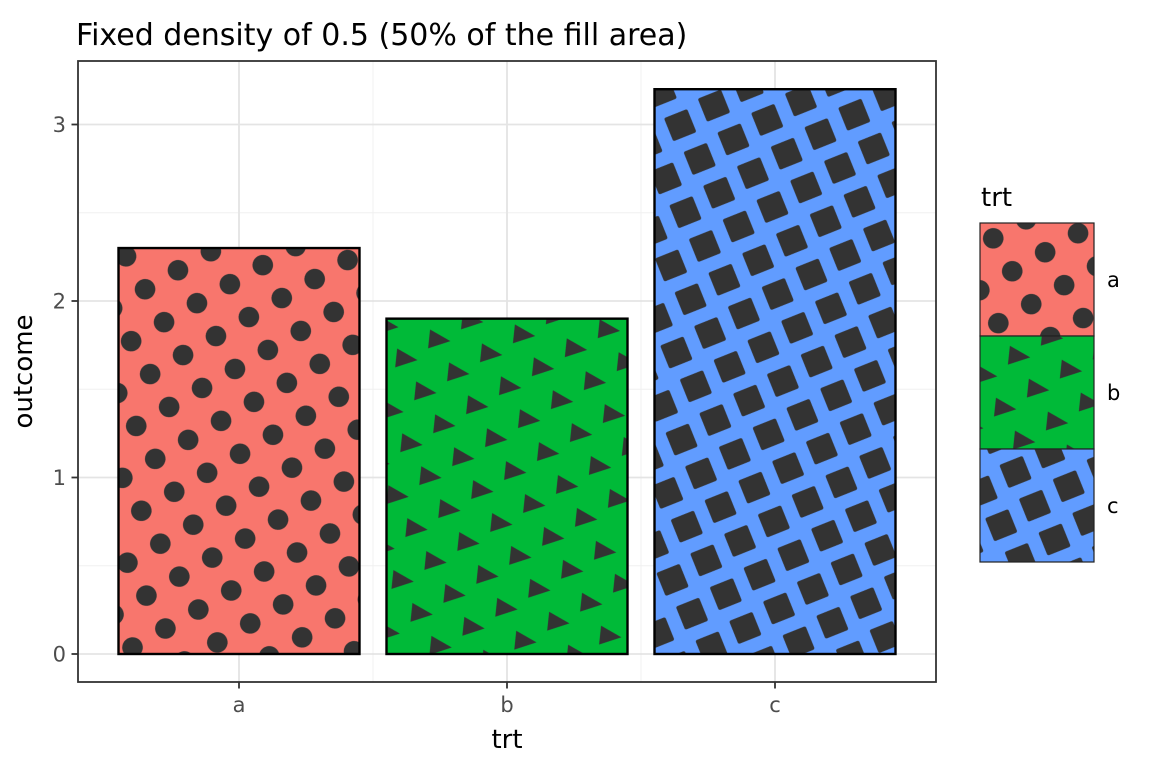  What do you see at coordinates (1037, 279) in the screenshot?
I see `legend-key-a` at bounding box center [1037, 279].